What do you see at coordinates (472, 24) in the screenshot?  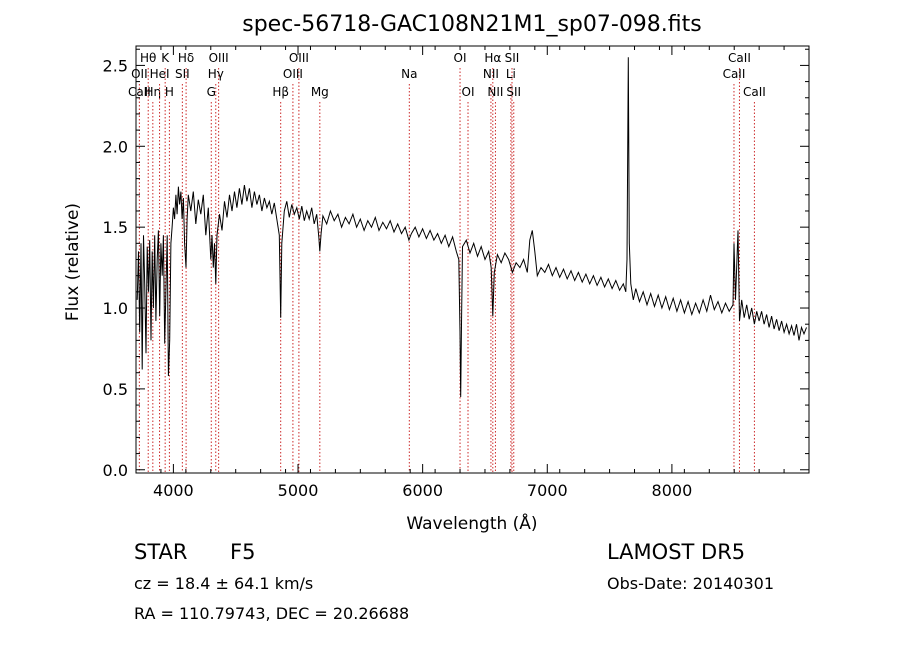 I see `chart-title: spec-56718-GAC108N21M1_sp07-098.fits` at bounding box center [472, 24].